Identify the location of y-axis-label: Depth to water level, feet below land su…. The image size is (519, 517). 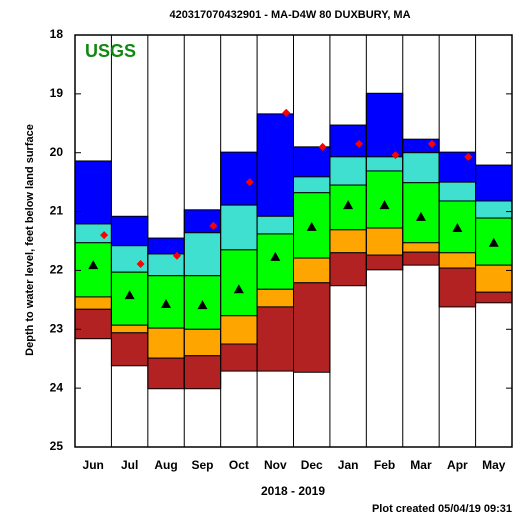
(30, 240).